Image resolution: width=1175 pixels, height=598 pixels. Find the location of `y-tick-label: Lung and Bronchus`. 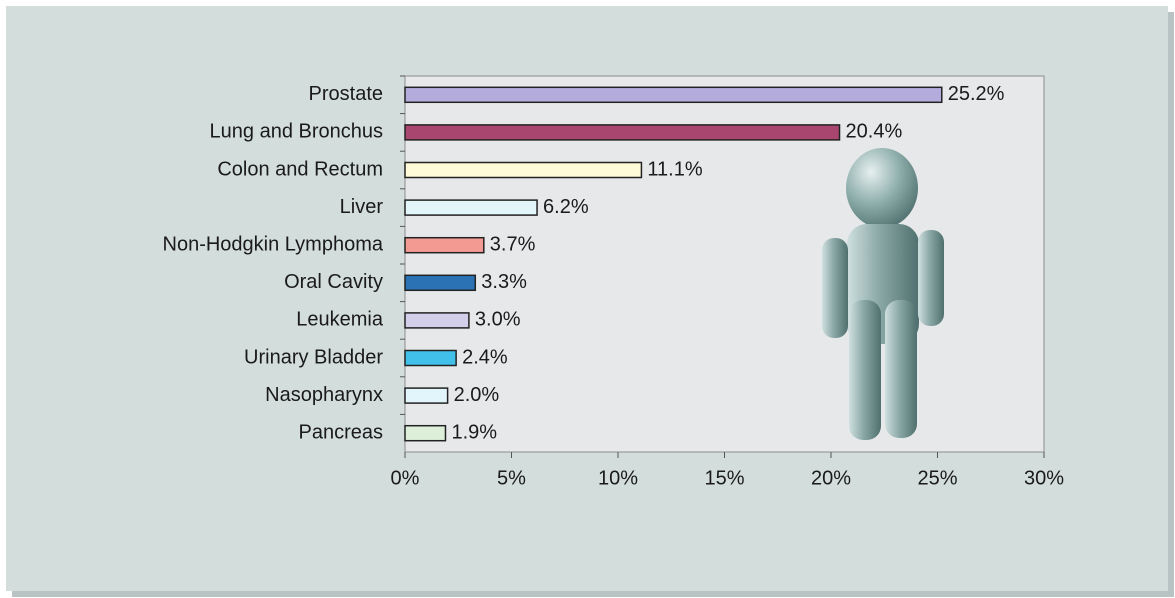

y-tick-label: Lung and Bronchus is located at coordinates (296, 132).